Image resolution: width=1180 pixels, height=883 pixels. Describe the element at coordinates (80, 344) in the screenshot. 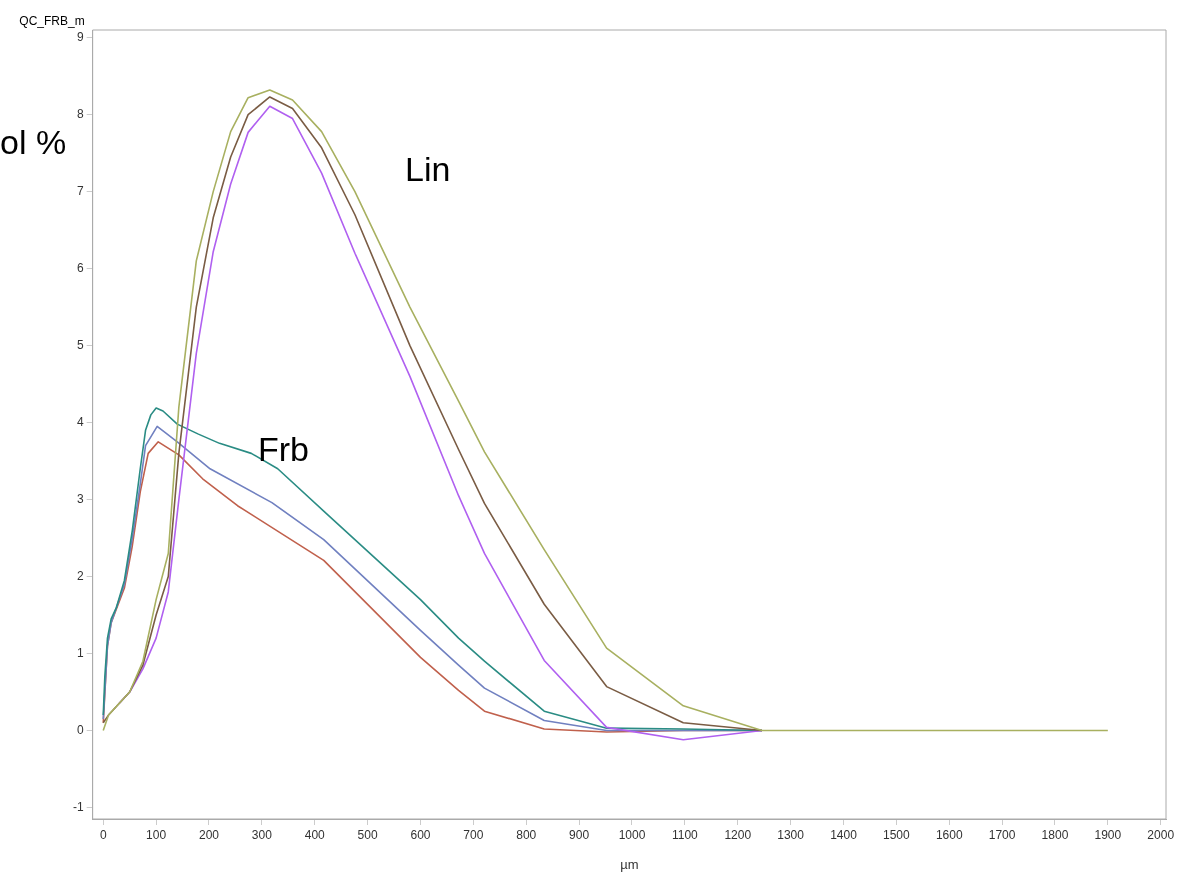

I see `y-tick-label: 5` at that location.